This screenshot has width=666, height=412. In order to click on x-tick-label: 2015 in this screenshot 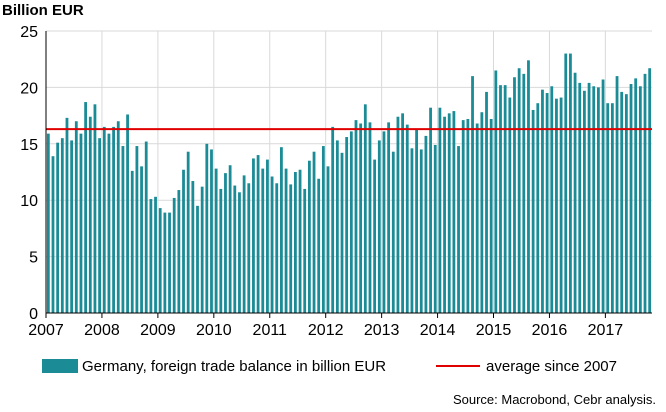, I will do `click(494, 330)`.